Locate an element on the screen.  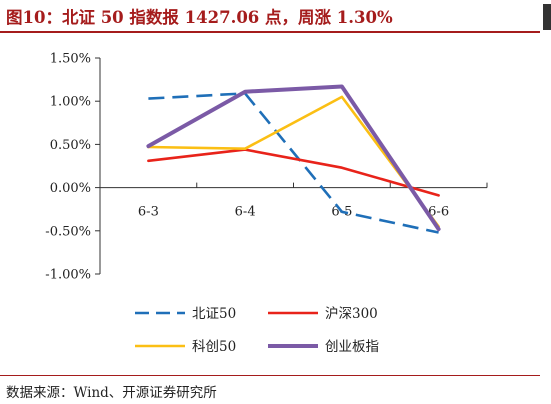
y-tick-label: 1.00% is located at coordinates (70, 102).